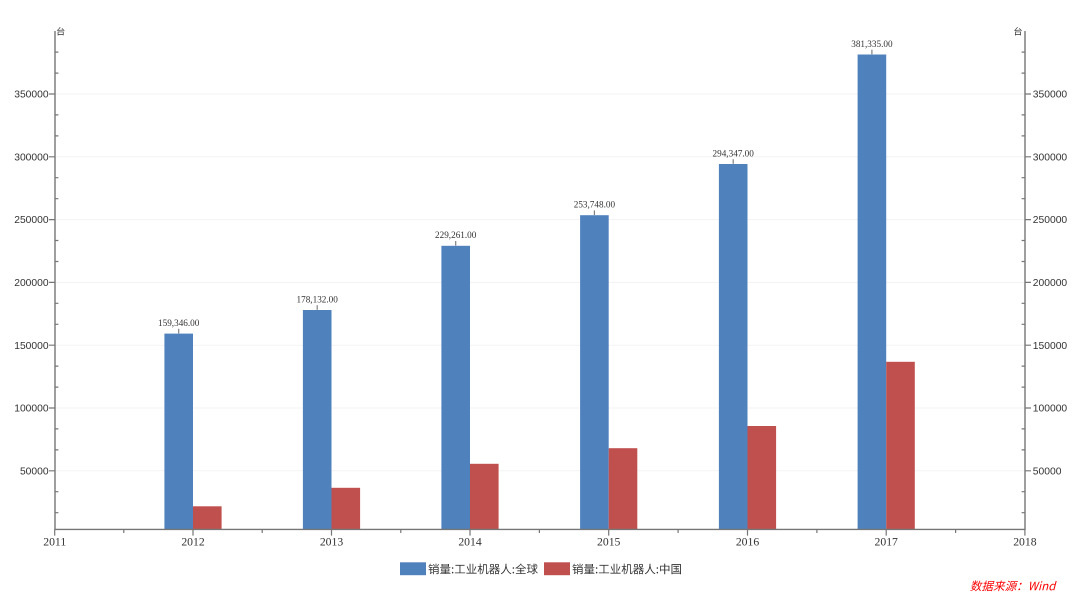 This screenshot has height=595, width=1080. What do you see at coordinates (609, 541) in the screenshot?
I see `svg-text: 2015` at bounding box center [609, 541].